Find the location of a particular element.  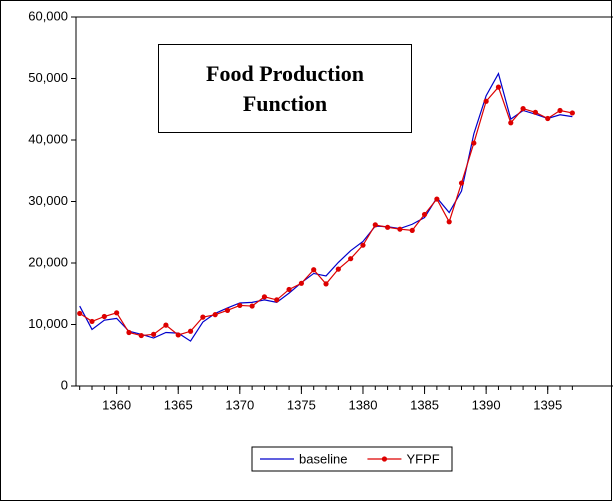

x-tick-label: 1375 is located at coordinates (301, 404).